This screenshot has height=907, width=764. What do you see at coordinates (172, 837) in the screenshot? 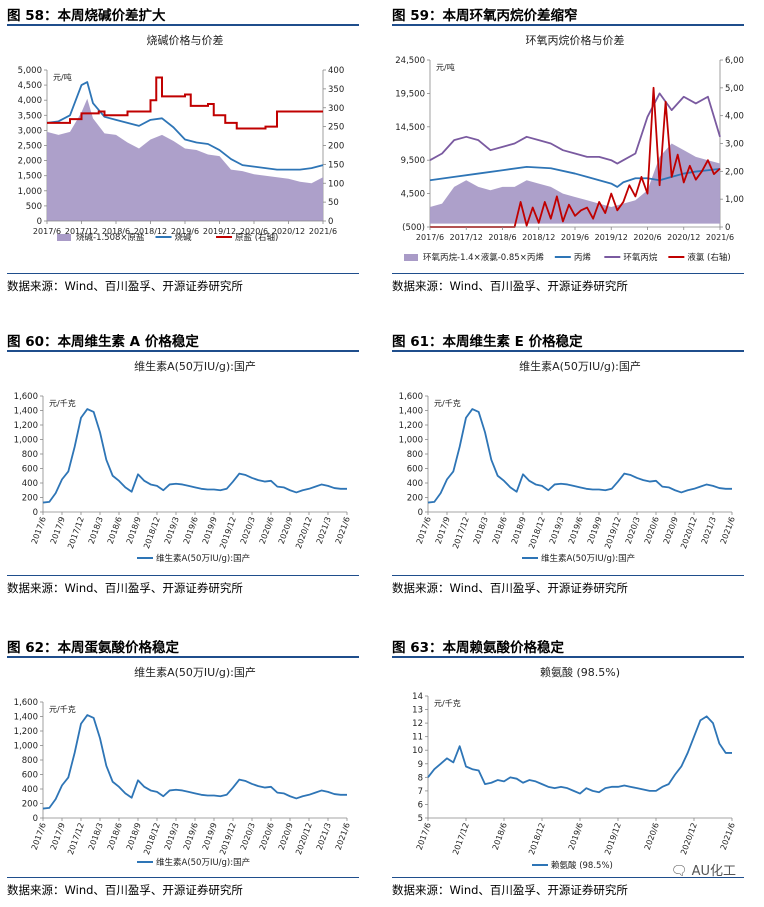
I see `x-tick-label: 2019/3` at bounding box center [172, 837].